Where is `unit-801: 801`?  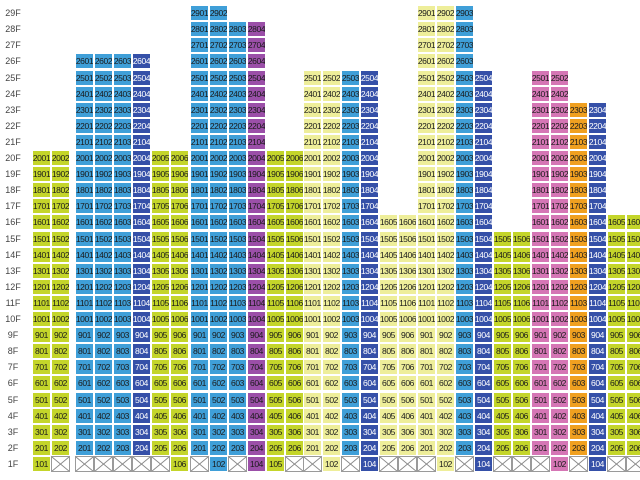
unit-801: 801 is located at coordinates (199, 351).